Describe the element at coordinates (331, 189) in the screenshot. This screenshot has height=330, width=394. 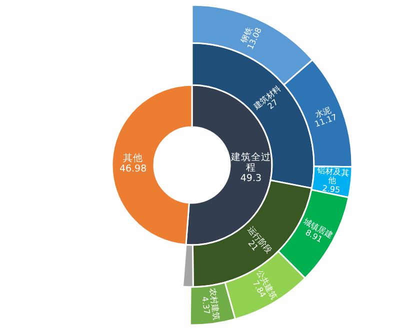
I see `data-label: 2.95` at that location.